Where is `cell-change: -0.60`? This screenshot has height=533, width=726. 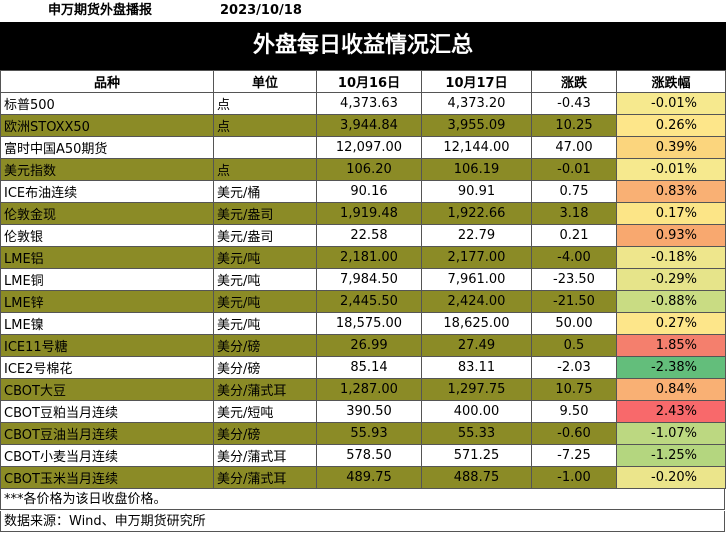 cell-change: -0.60 is located at coordinates (574, 433).